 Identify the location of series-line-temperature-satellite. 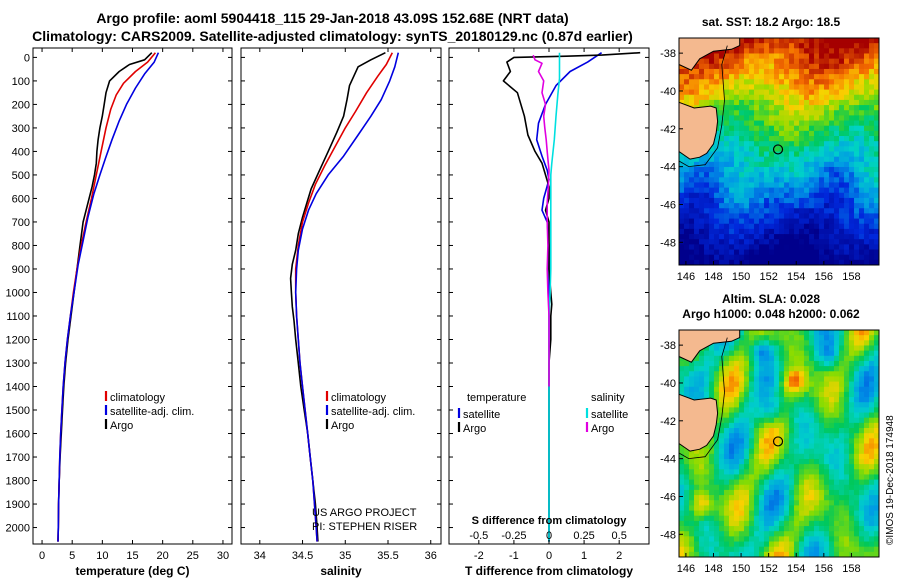
(569, 297).